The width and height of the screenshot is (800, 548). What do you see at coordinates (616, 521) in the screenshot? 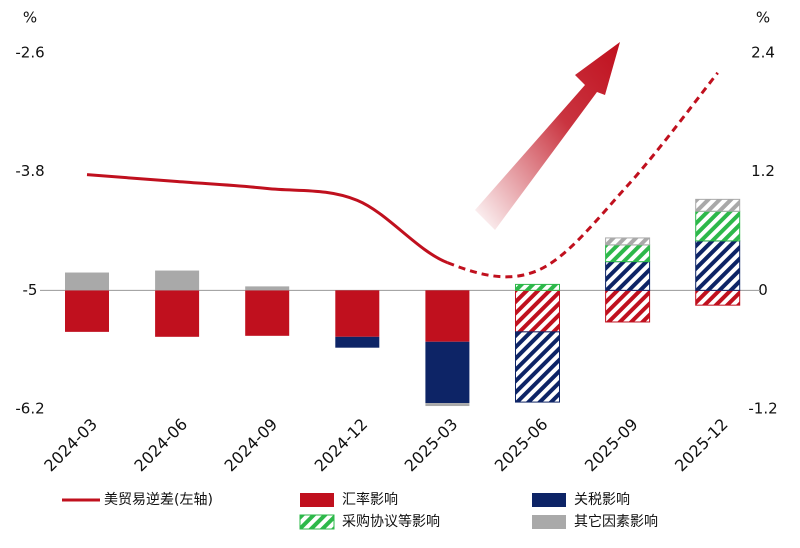
I see `legend-label: 其它因素影响` at bounding box center [616, 521].